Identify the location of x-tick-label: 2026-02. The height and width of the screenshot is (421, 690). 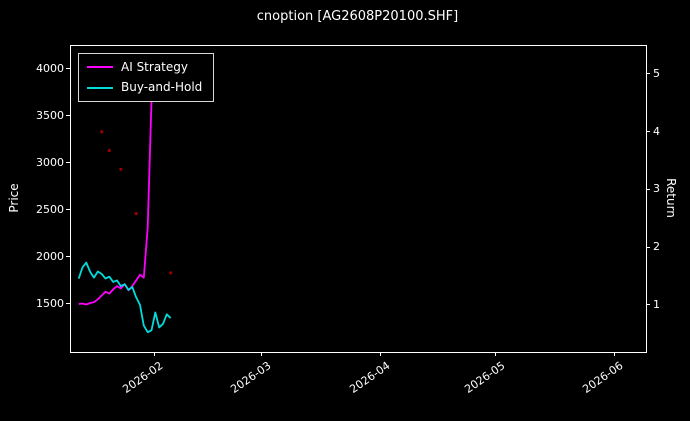
(143, 378).